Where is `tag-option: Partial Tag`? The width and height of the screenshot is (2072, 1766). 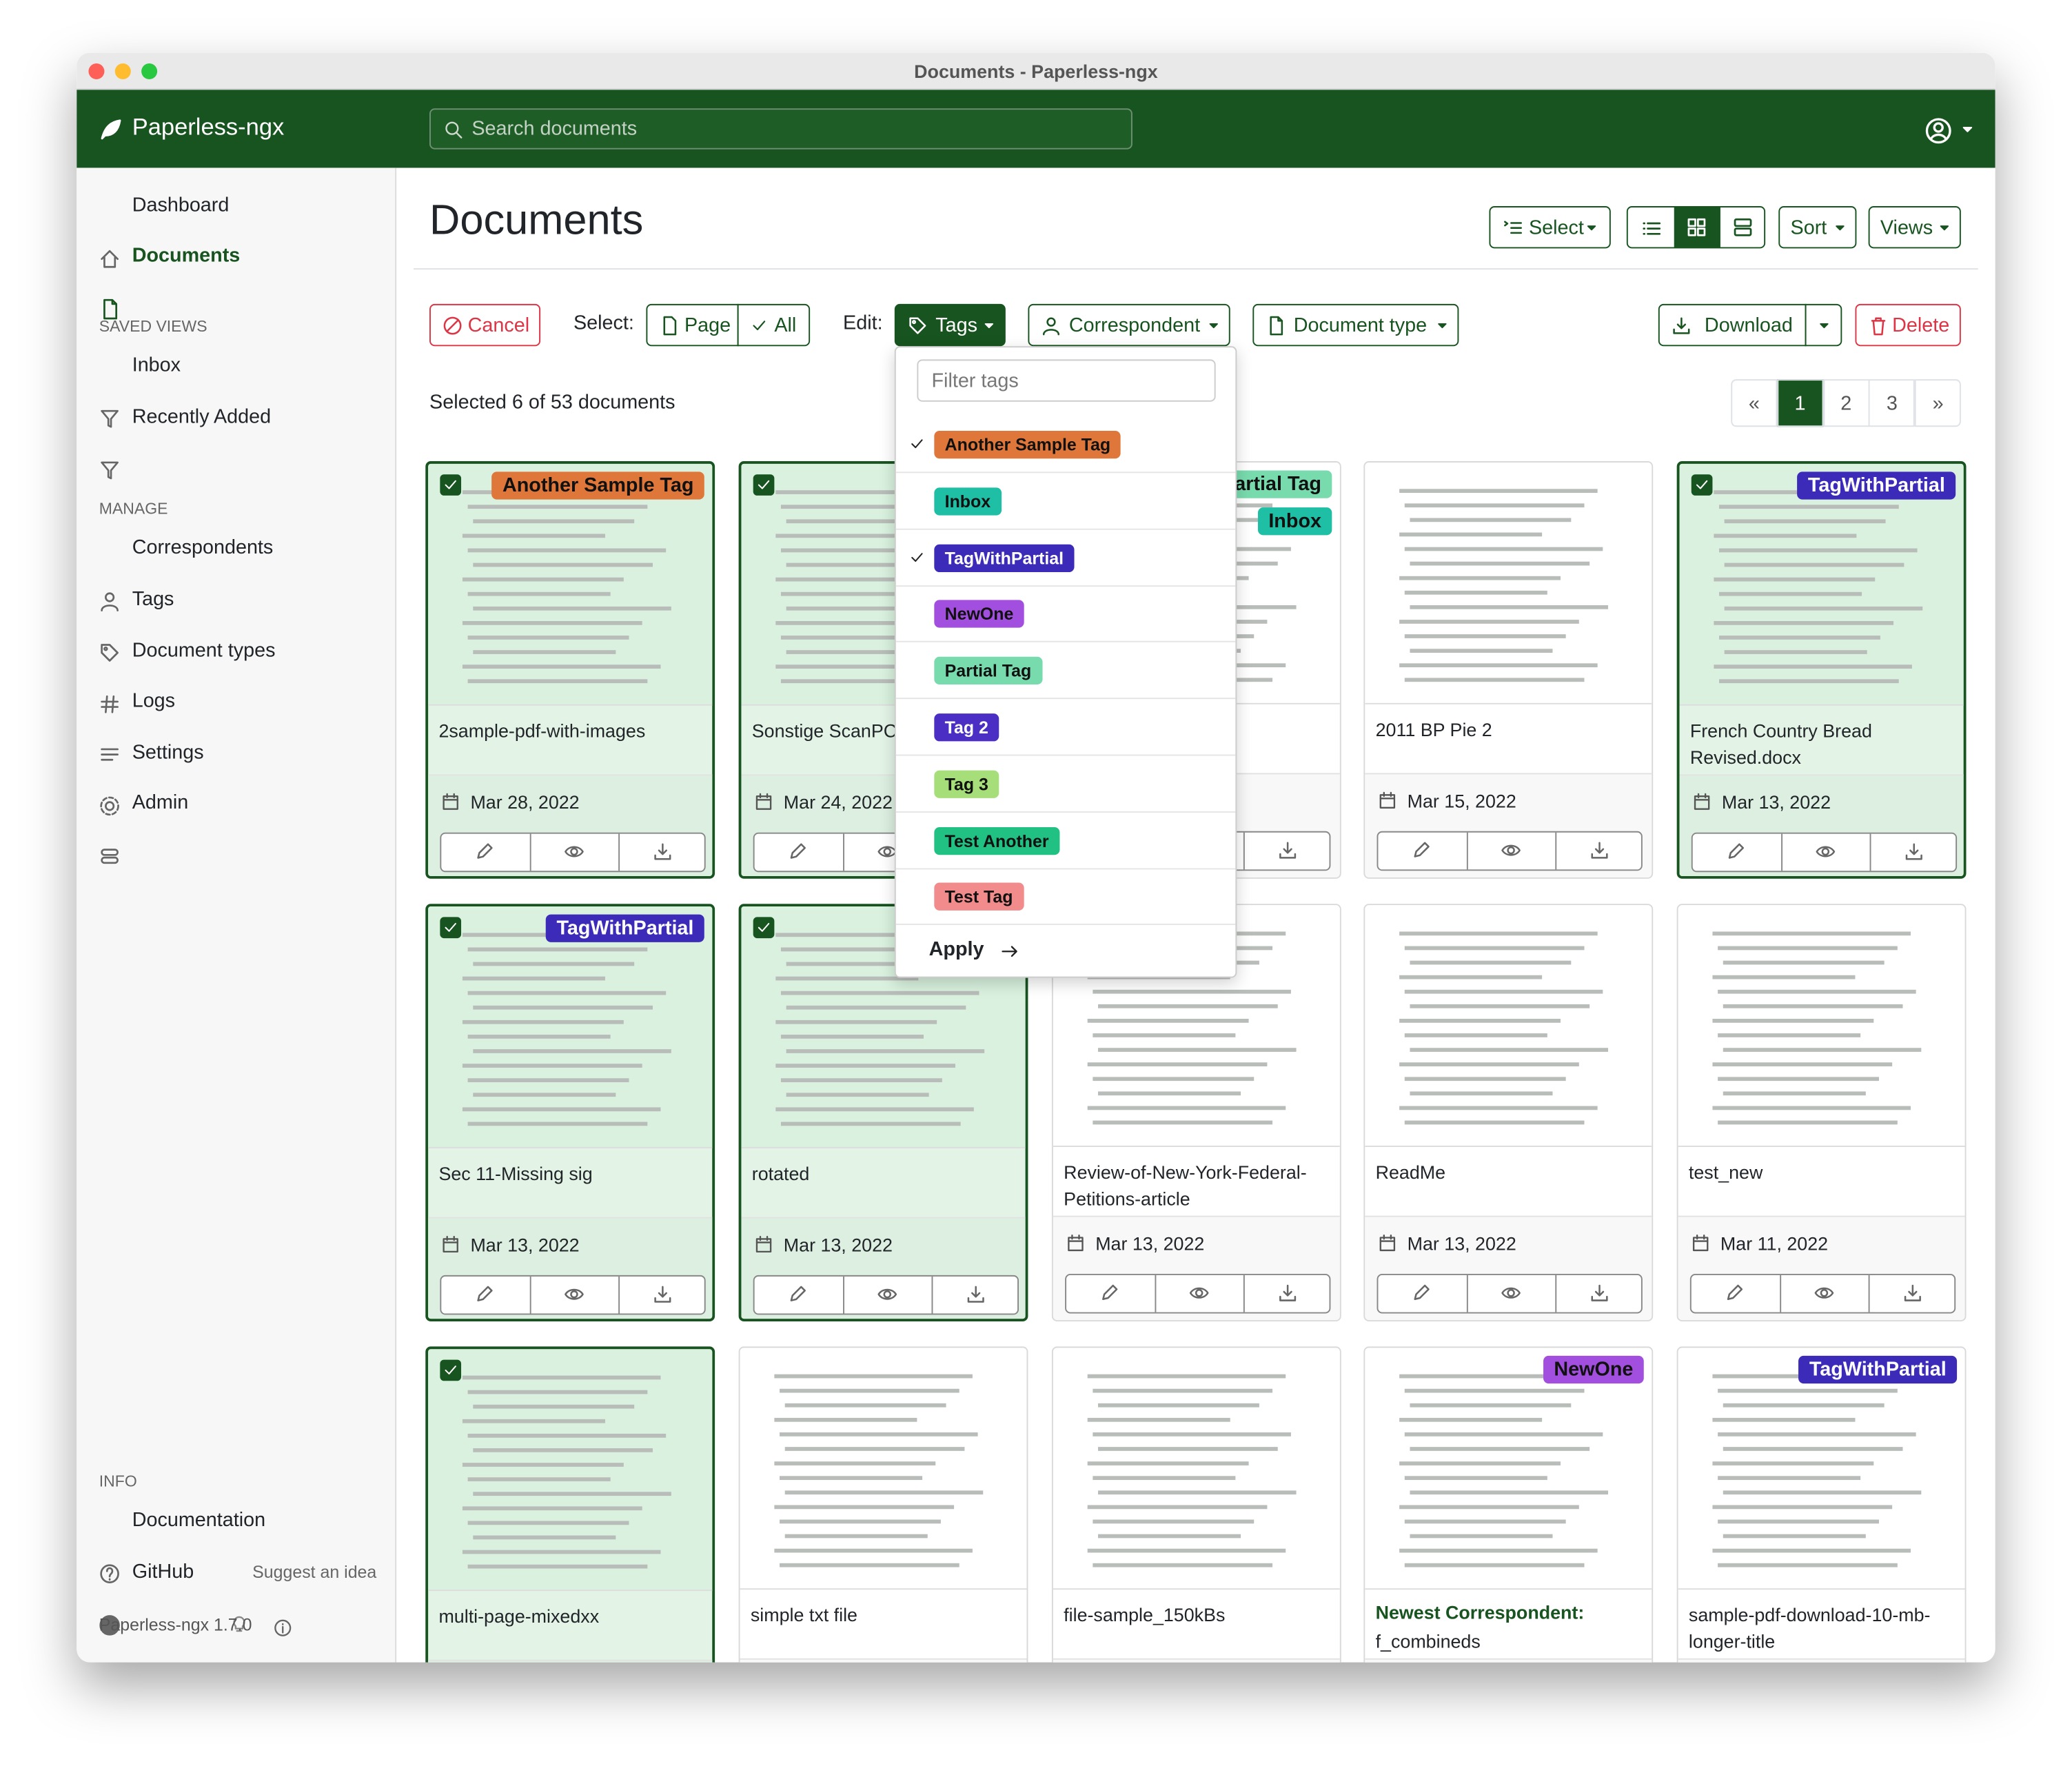
tag-option: Partial Tag is located at coordinates (1065, 671).